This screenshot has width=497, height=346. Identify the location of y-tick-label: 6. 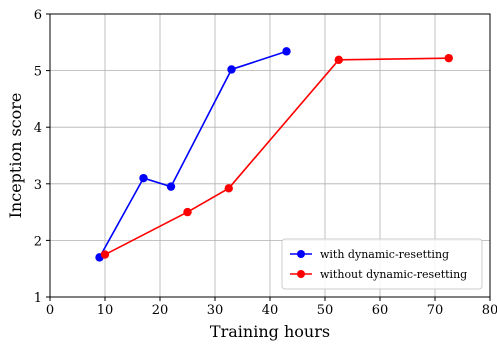
(38, 15).